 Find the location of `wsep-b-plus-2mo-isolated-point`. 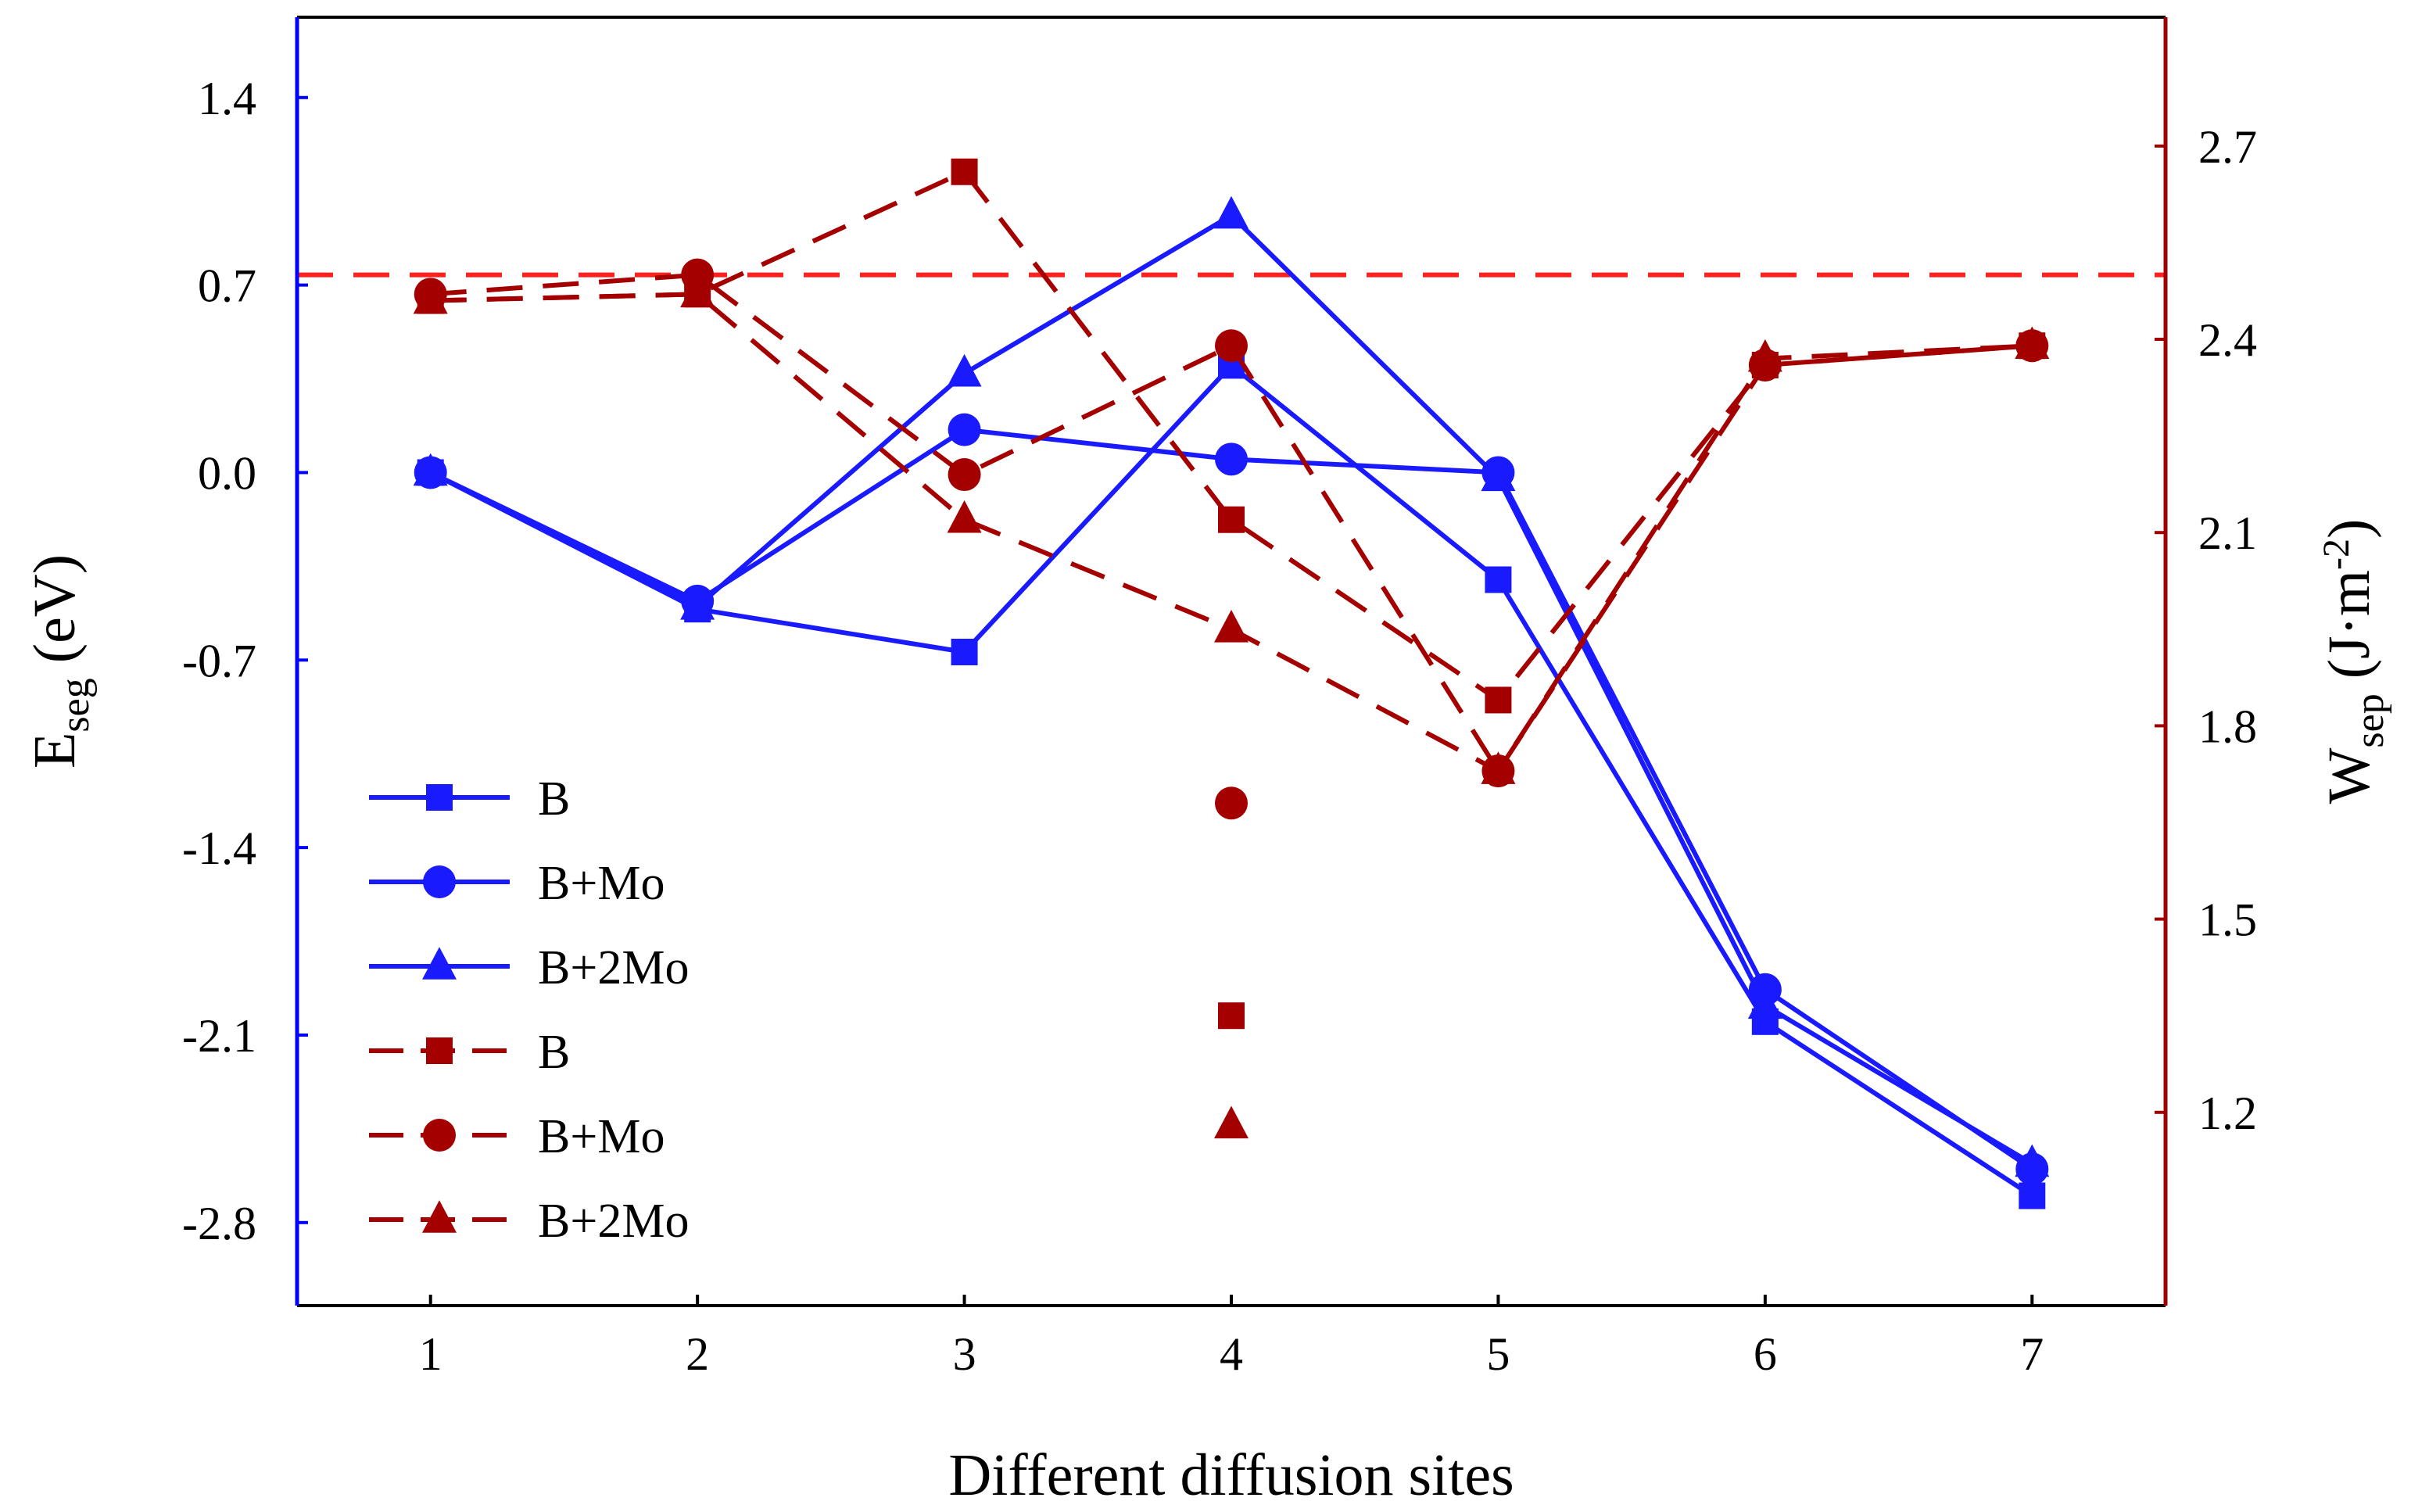

wsep-b-plus-2mo-isolated-point is located at coordinates (1231, 1122).